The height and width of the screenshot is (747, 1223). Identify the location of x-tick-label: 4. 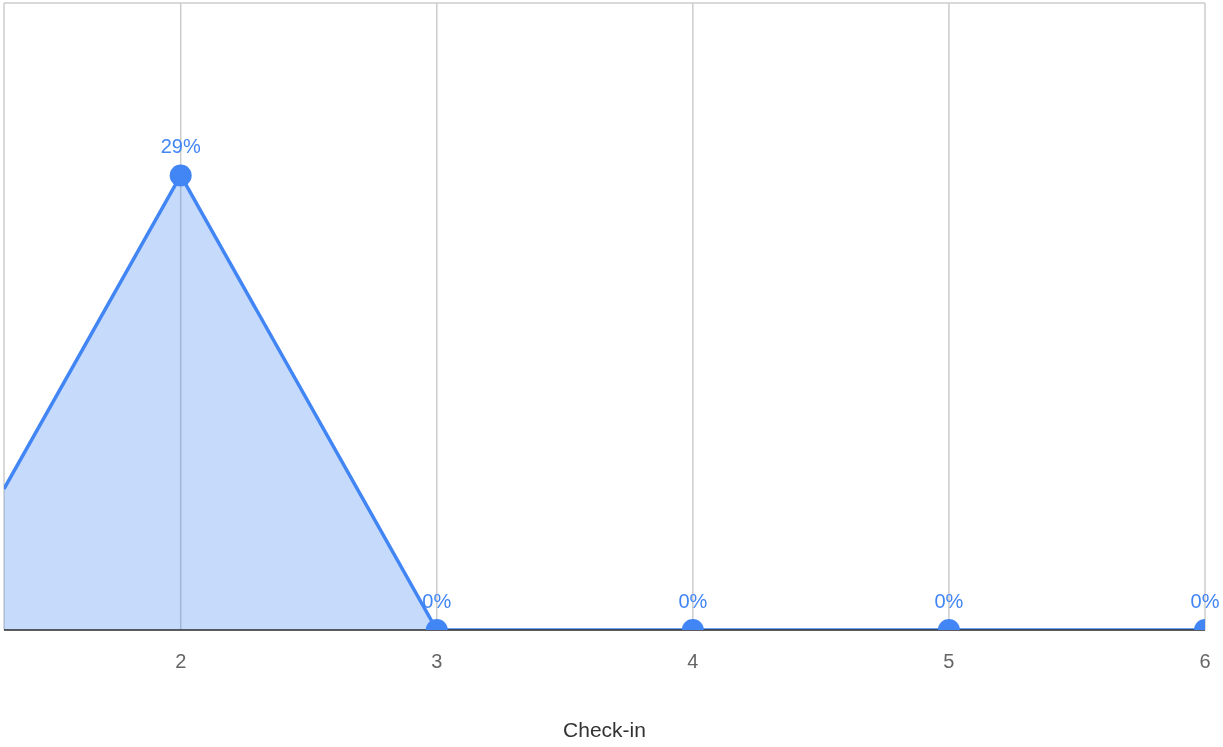
(693, 661).